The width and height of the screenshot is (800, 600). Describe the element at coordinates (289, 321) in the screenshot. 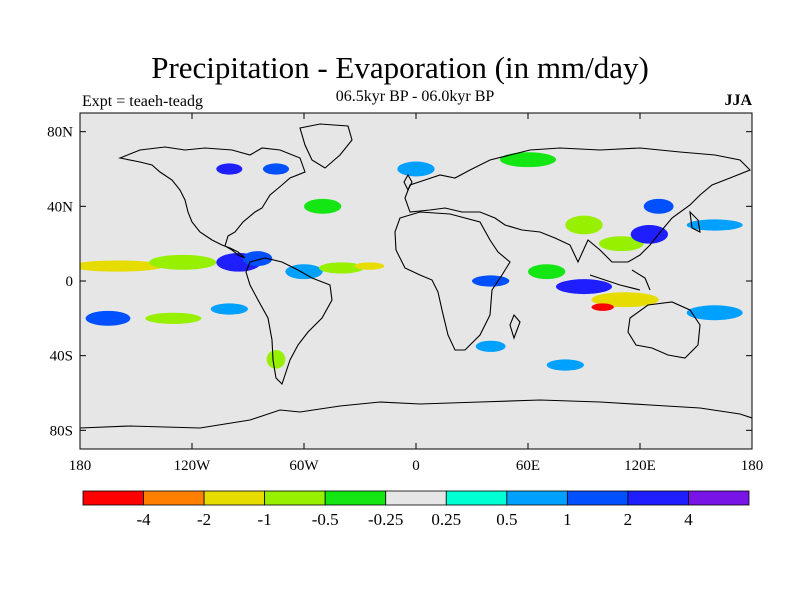

I see `coast-south-america` at that location.